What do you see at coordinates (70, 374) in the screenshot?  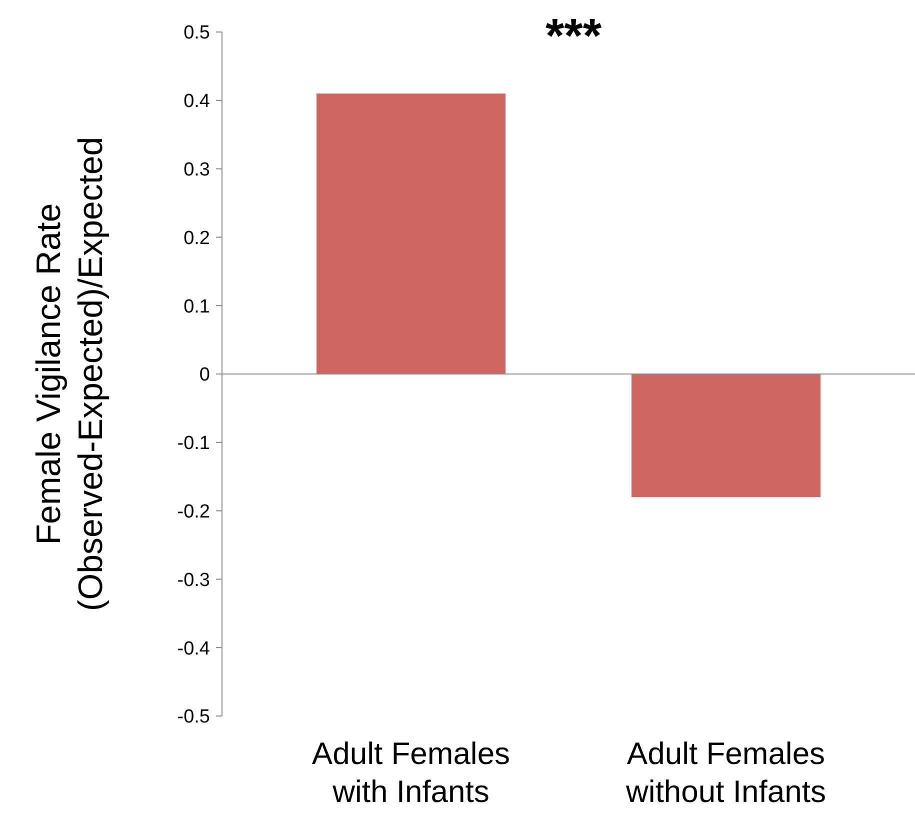 I see `y-axis-title: Female Vigilance Rate (Observed-Expected)/Expected` at bounding box center [70, 374].